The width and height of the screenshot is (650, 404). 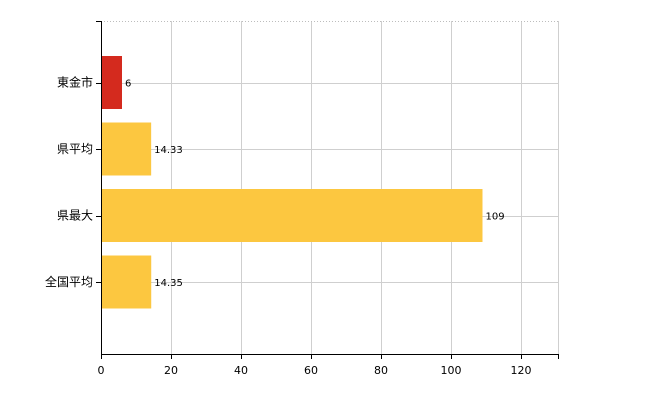 I want to click on x-tick-label-0: 0, so click(x=101, y=370).